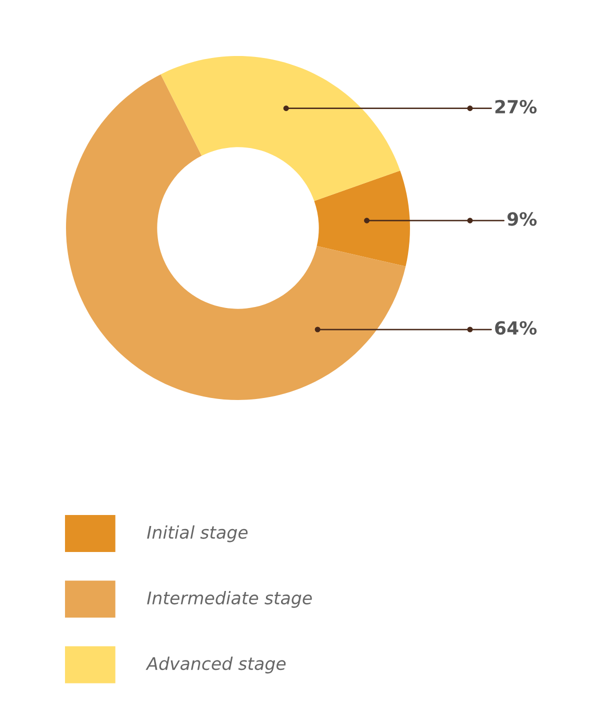 The height and width of the screenshot is (725, 615). What do you see at coordinates (516, 107) in the screenshot?
I see `data-label: 27%` at bounding box center [516, 107].